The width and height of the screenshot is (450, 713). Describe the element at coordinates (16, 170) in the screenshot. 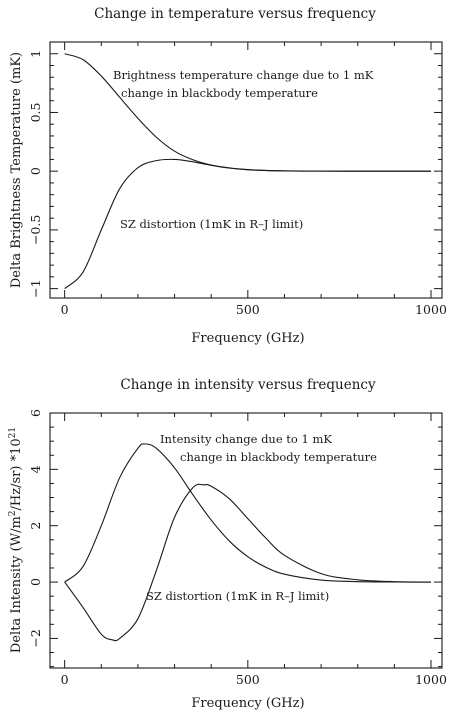

I see `y-axis-label: Delta Brightness Temperature (mK)` at that location.